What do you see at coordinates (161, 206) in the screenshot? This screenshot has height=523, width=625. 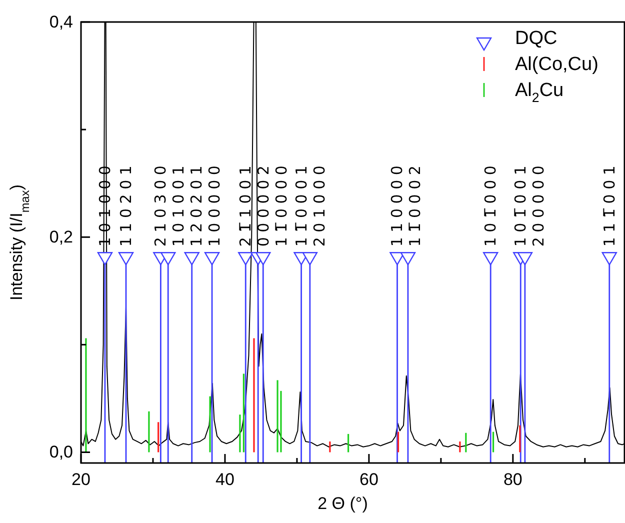 I see `annotation: 2 1 0 3 0 0` at bounding box center [161, 206].